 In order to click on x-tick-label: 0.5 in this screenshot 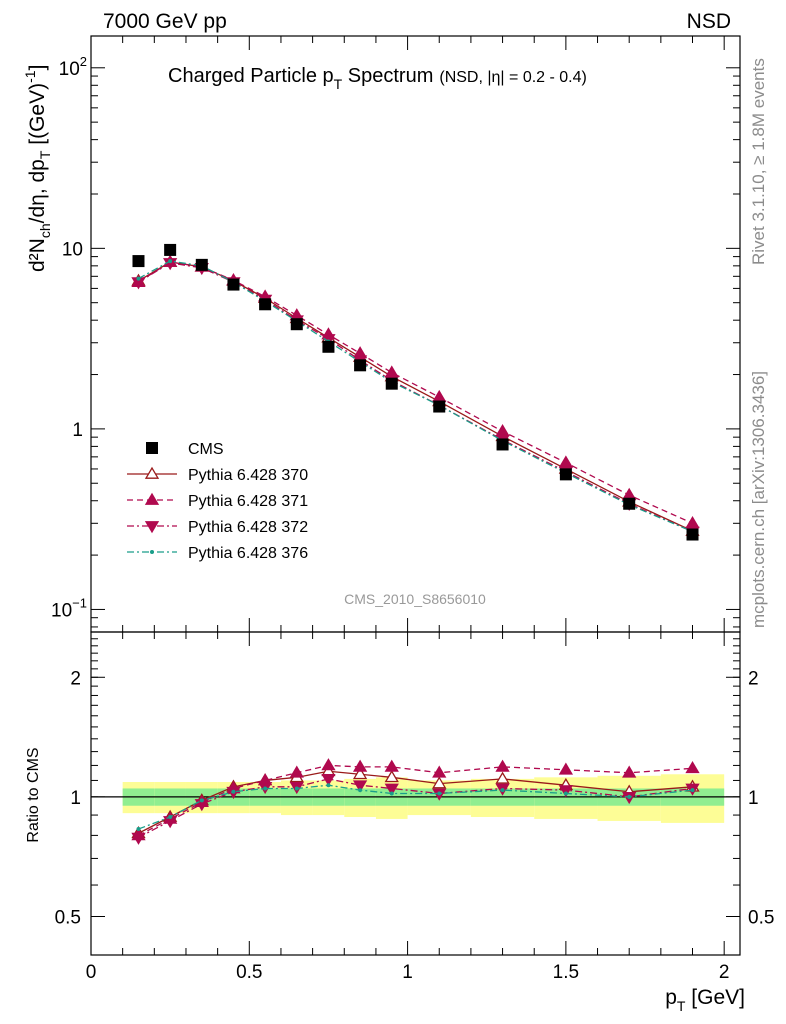, I will do `click(249, 972)`.